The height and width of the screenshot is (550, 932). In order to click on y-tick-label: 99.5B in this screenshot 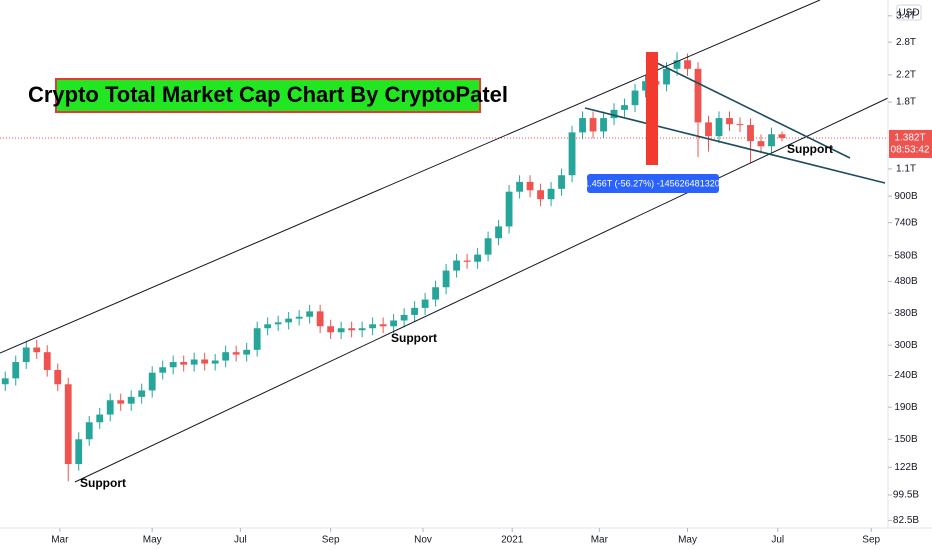, I will do `click(906, 495)`.